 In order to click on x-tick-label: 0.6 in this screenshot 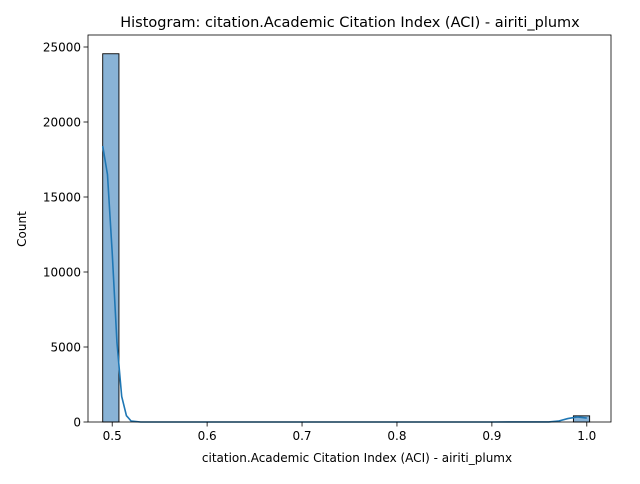, I will do `click(207, 436)`.